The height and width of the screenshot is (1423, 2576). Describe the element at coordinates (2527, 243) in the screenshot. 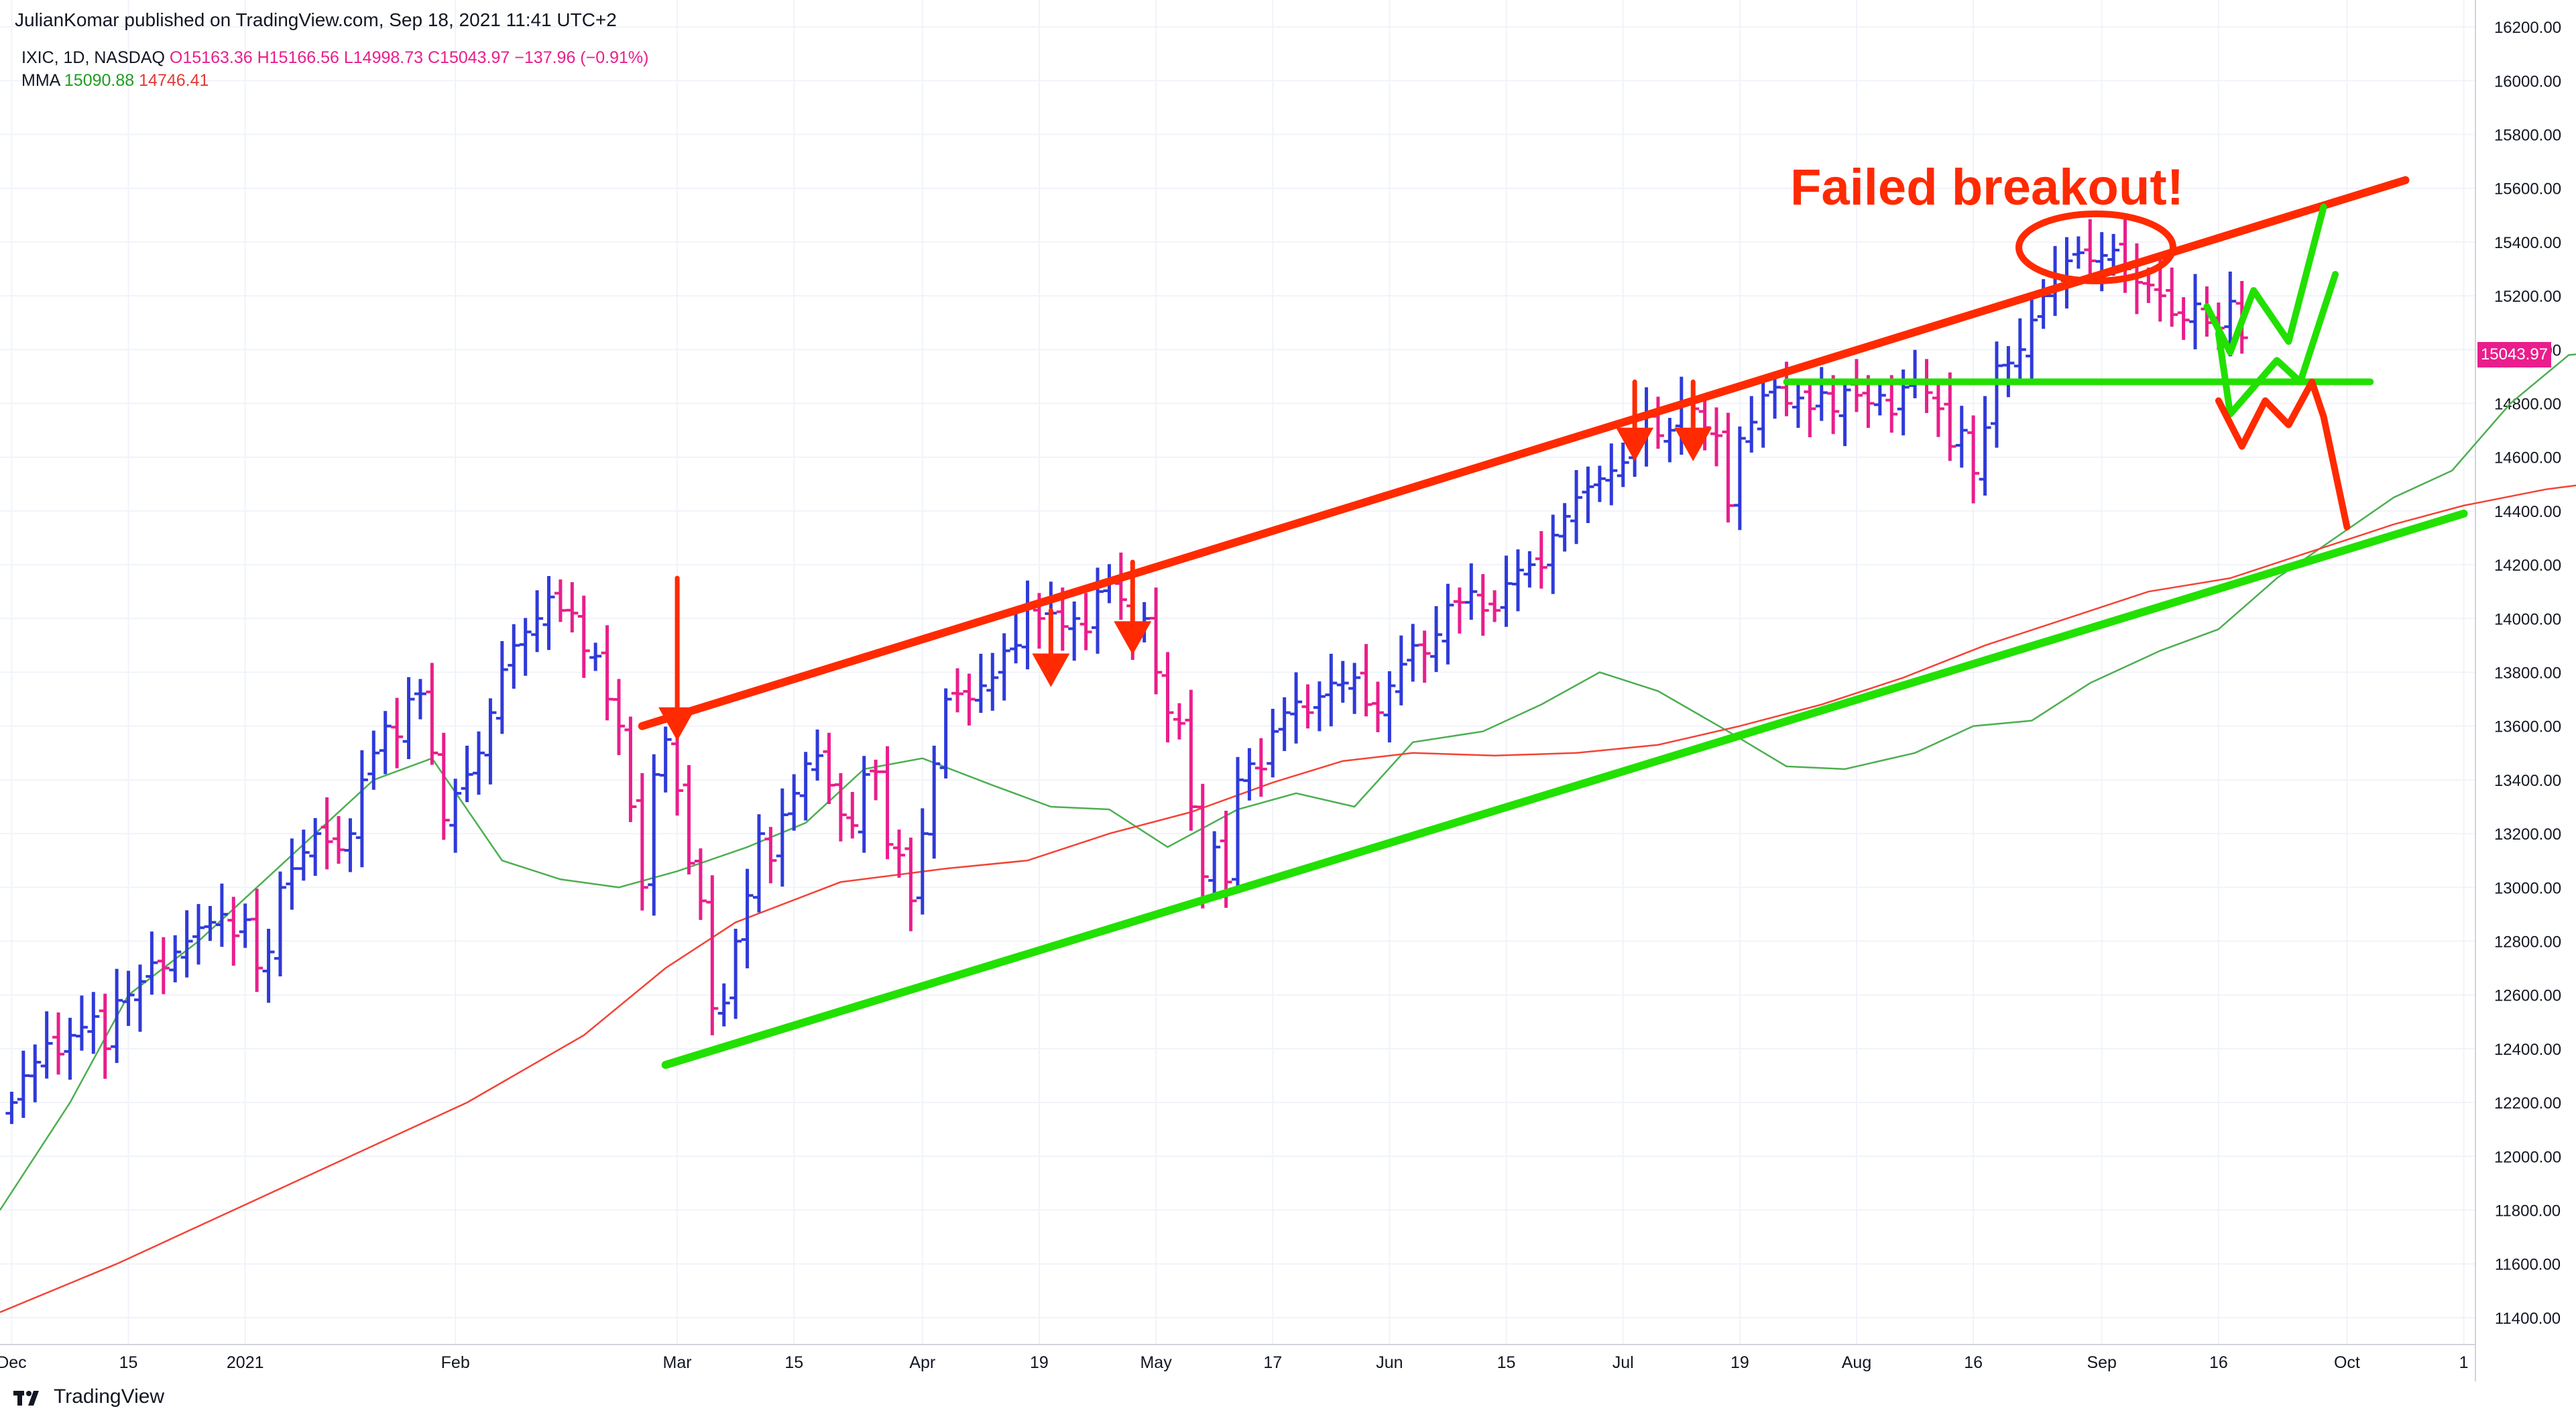

I see `y-tick-label: 15400.00` at that location.